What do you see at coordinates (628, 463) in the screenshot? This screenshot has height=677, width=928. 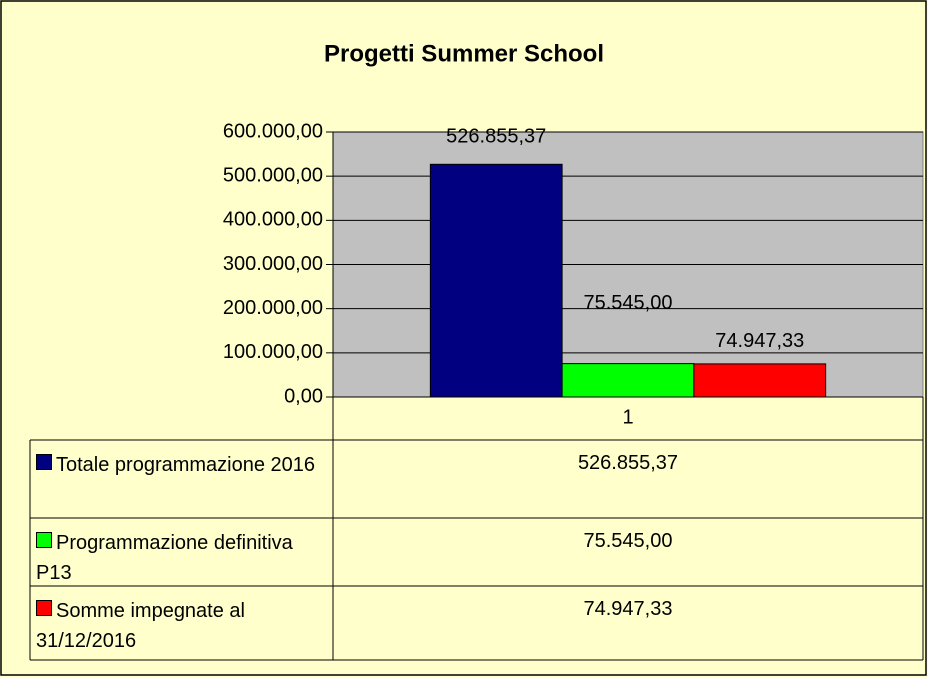 I see `table-value: 526.855,37` at bounding box center [628, 463].